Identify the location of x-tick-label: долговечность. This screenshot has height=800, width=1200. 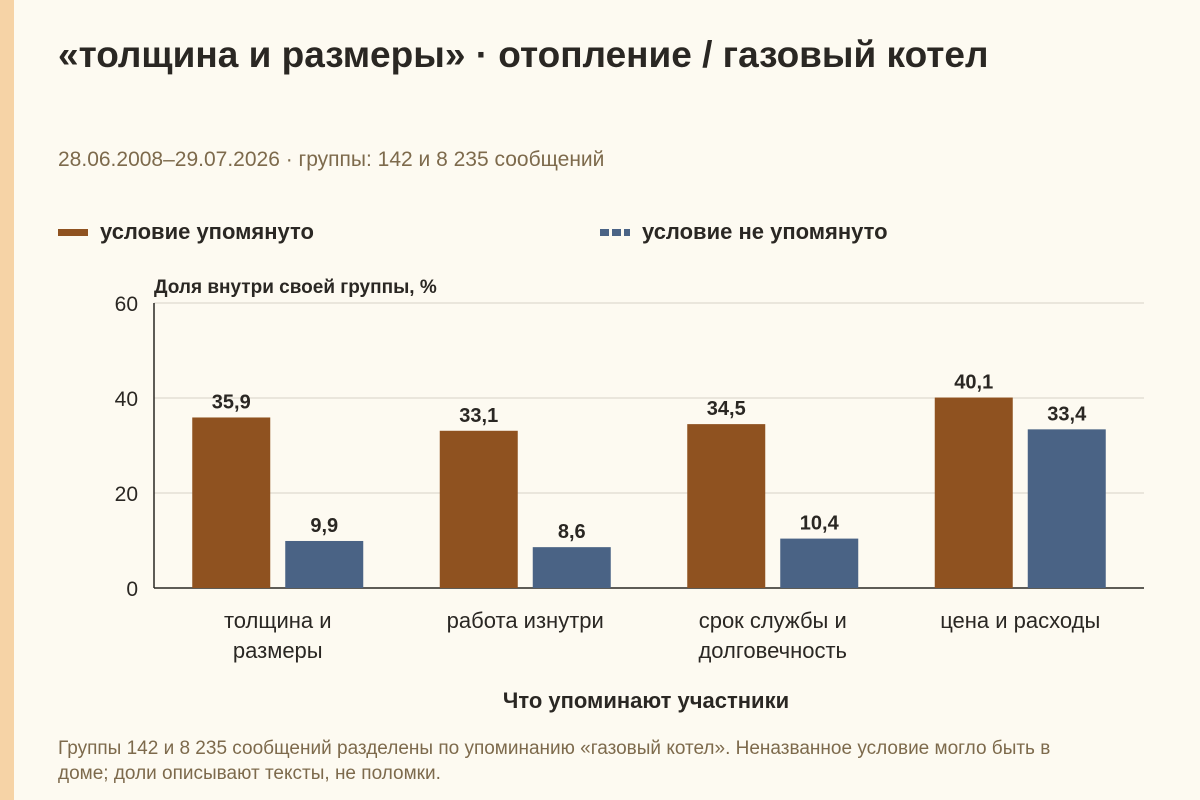
(772, 650).